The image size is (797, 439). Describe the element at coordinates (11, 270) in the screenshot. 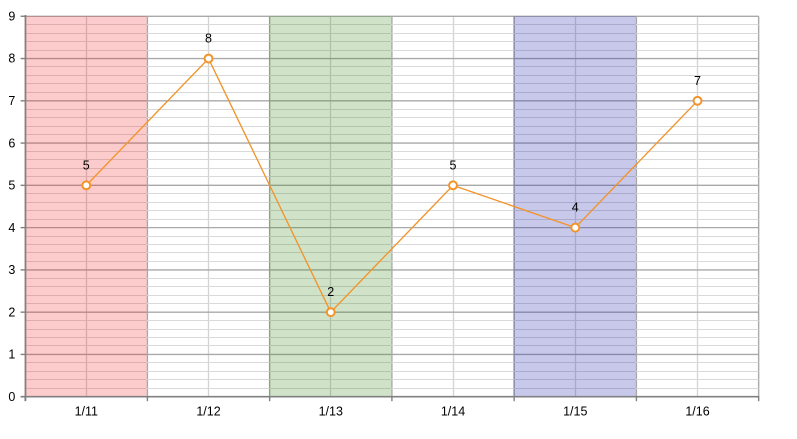

I see `svg-text: 3` at that location.